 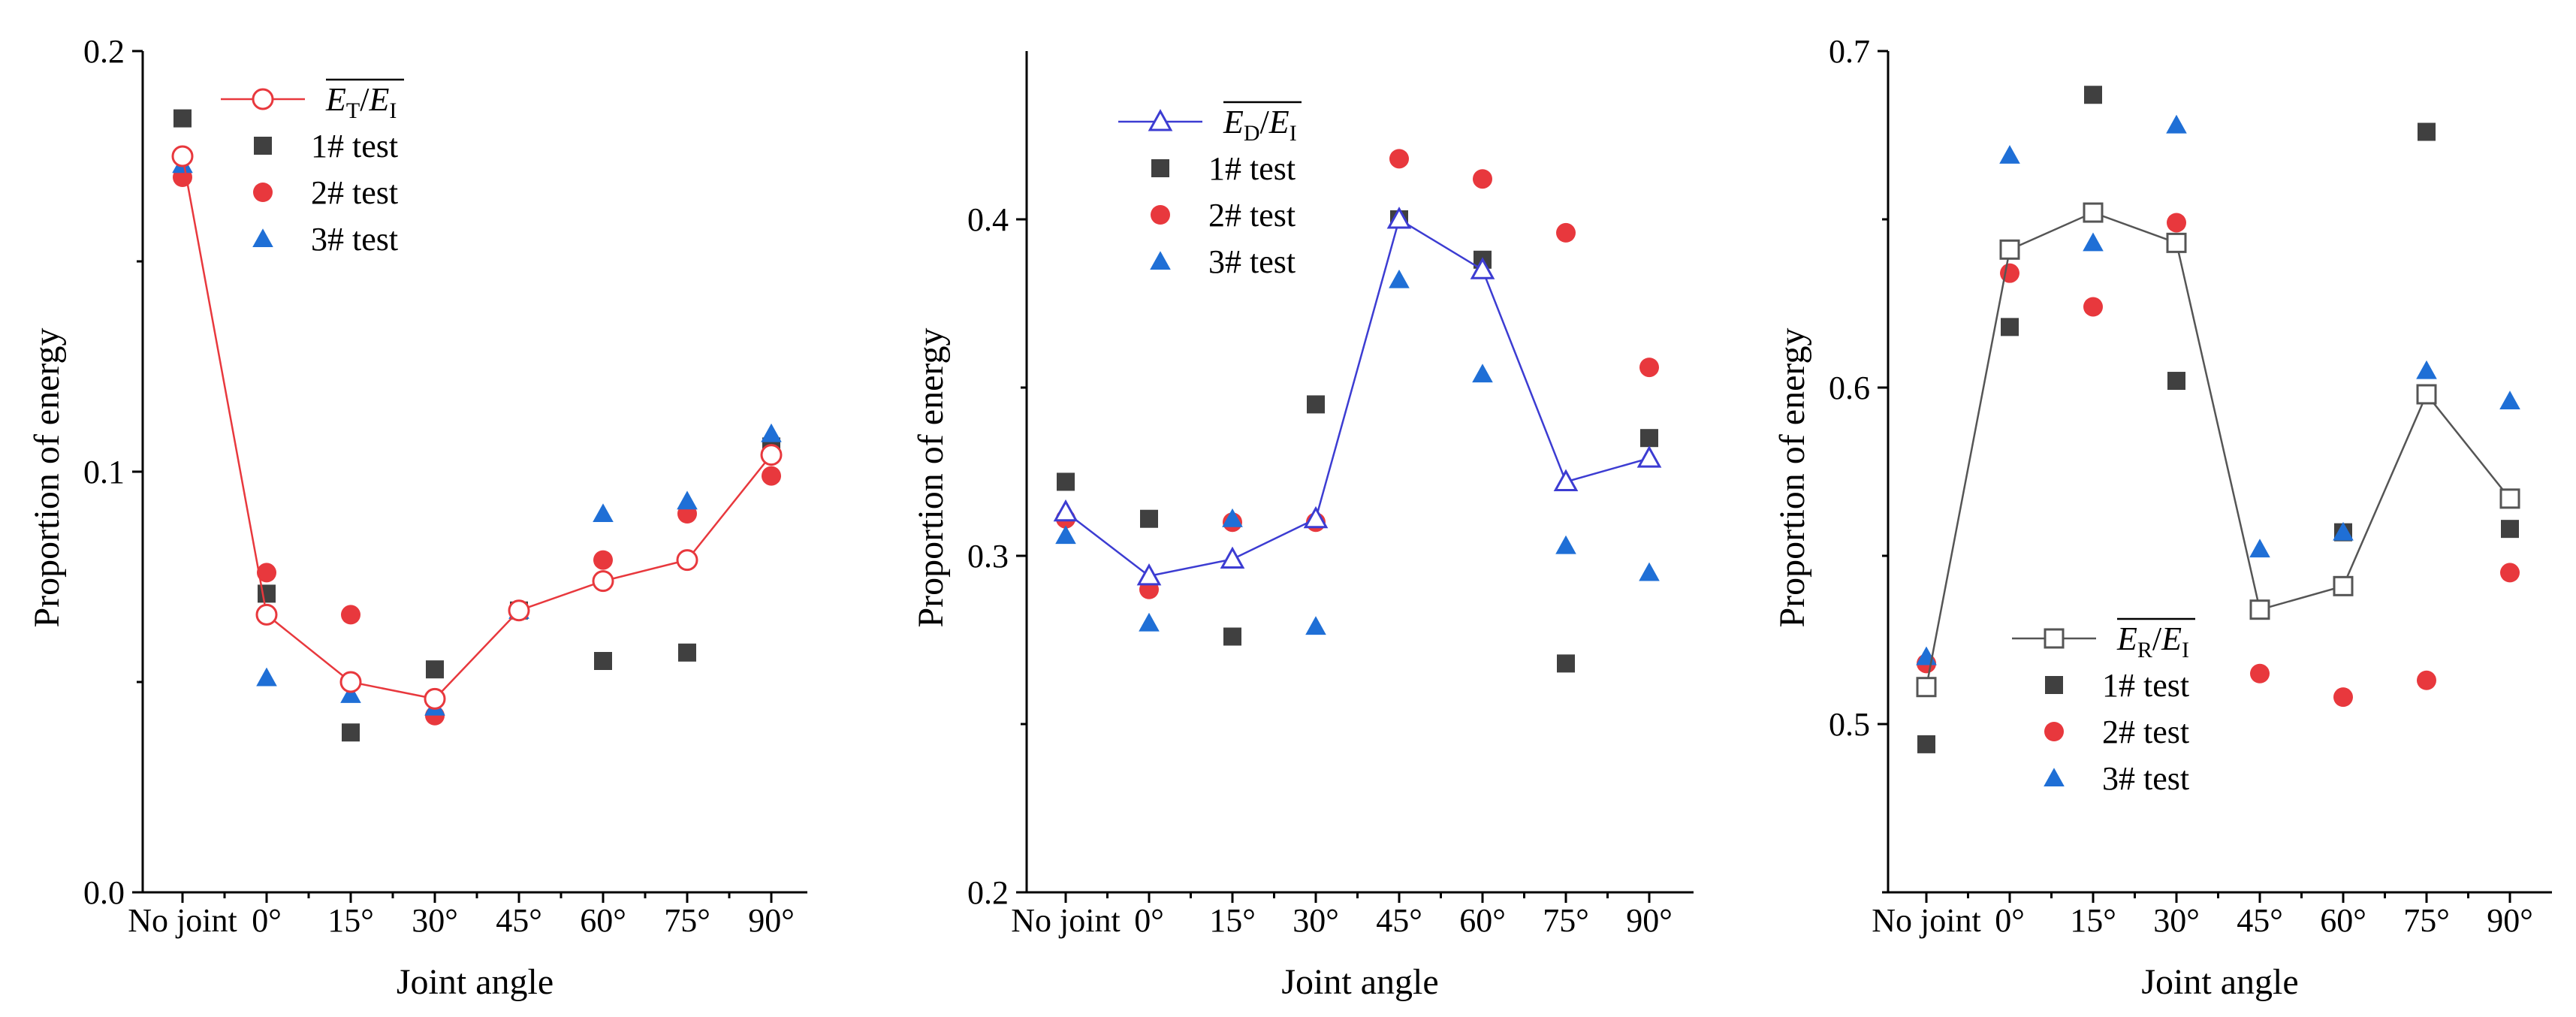 I want to click on x-tick-label: 15°, so click(x=2093, y=920).